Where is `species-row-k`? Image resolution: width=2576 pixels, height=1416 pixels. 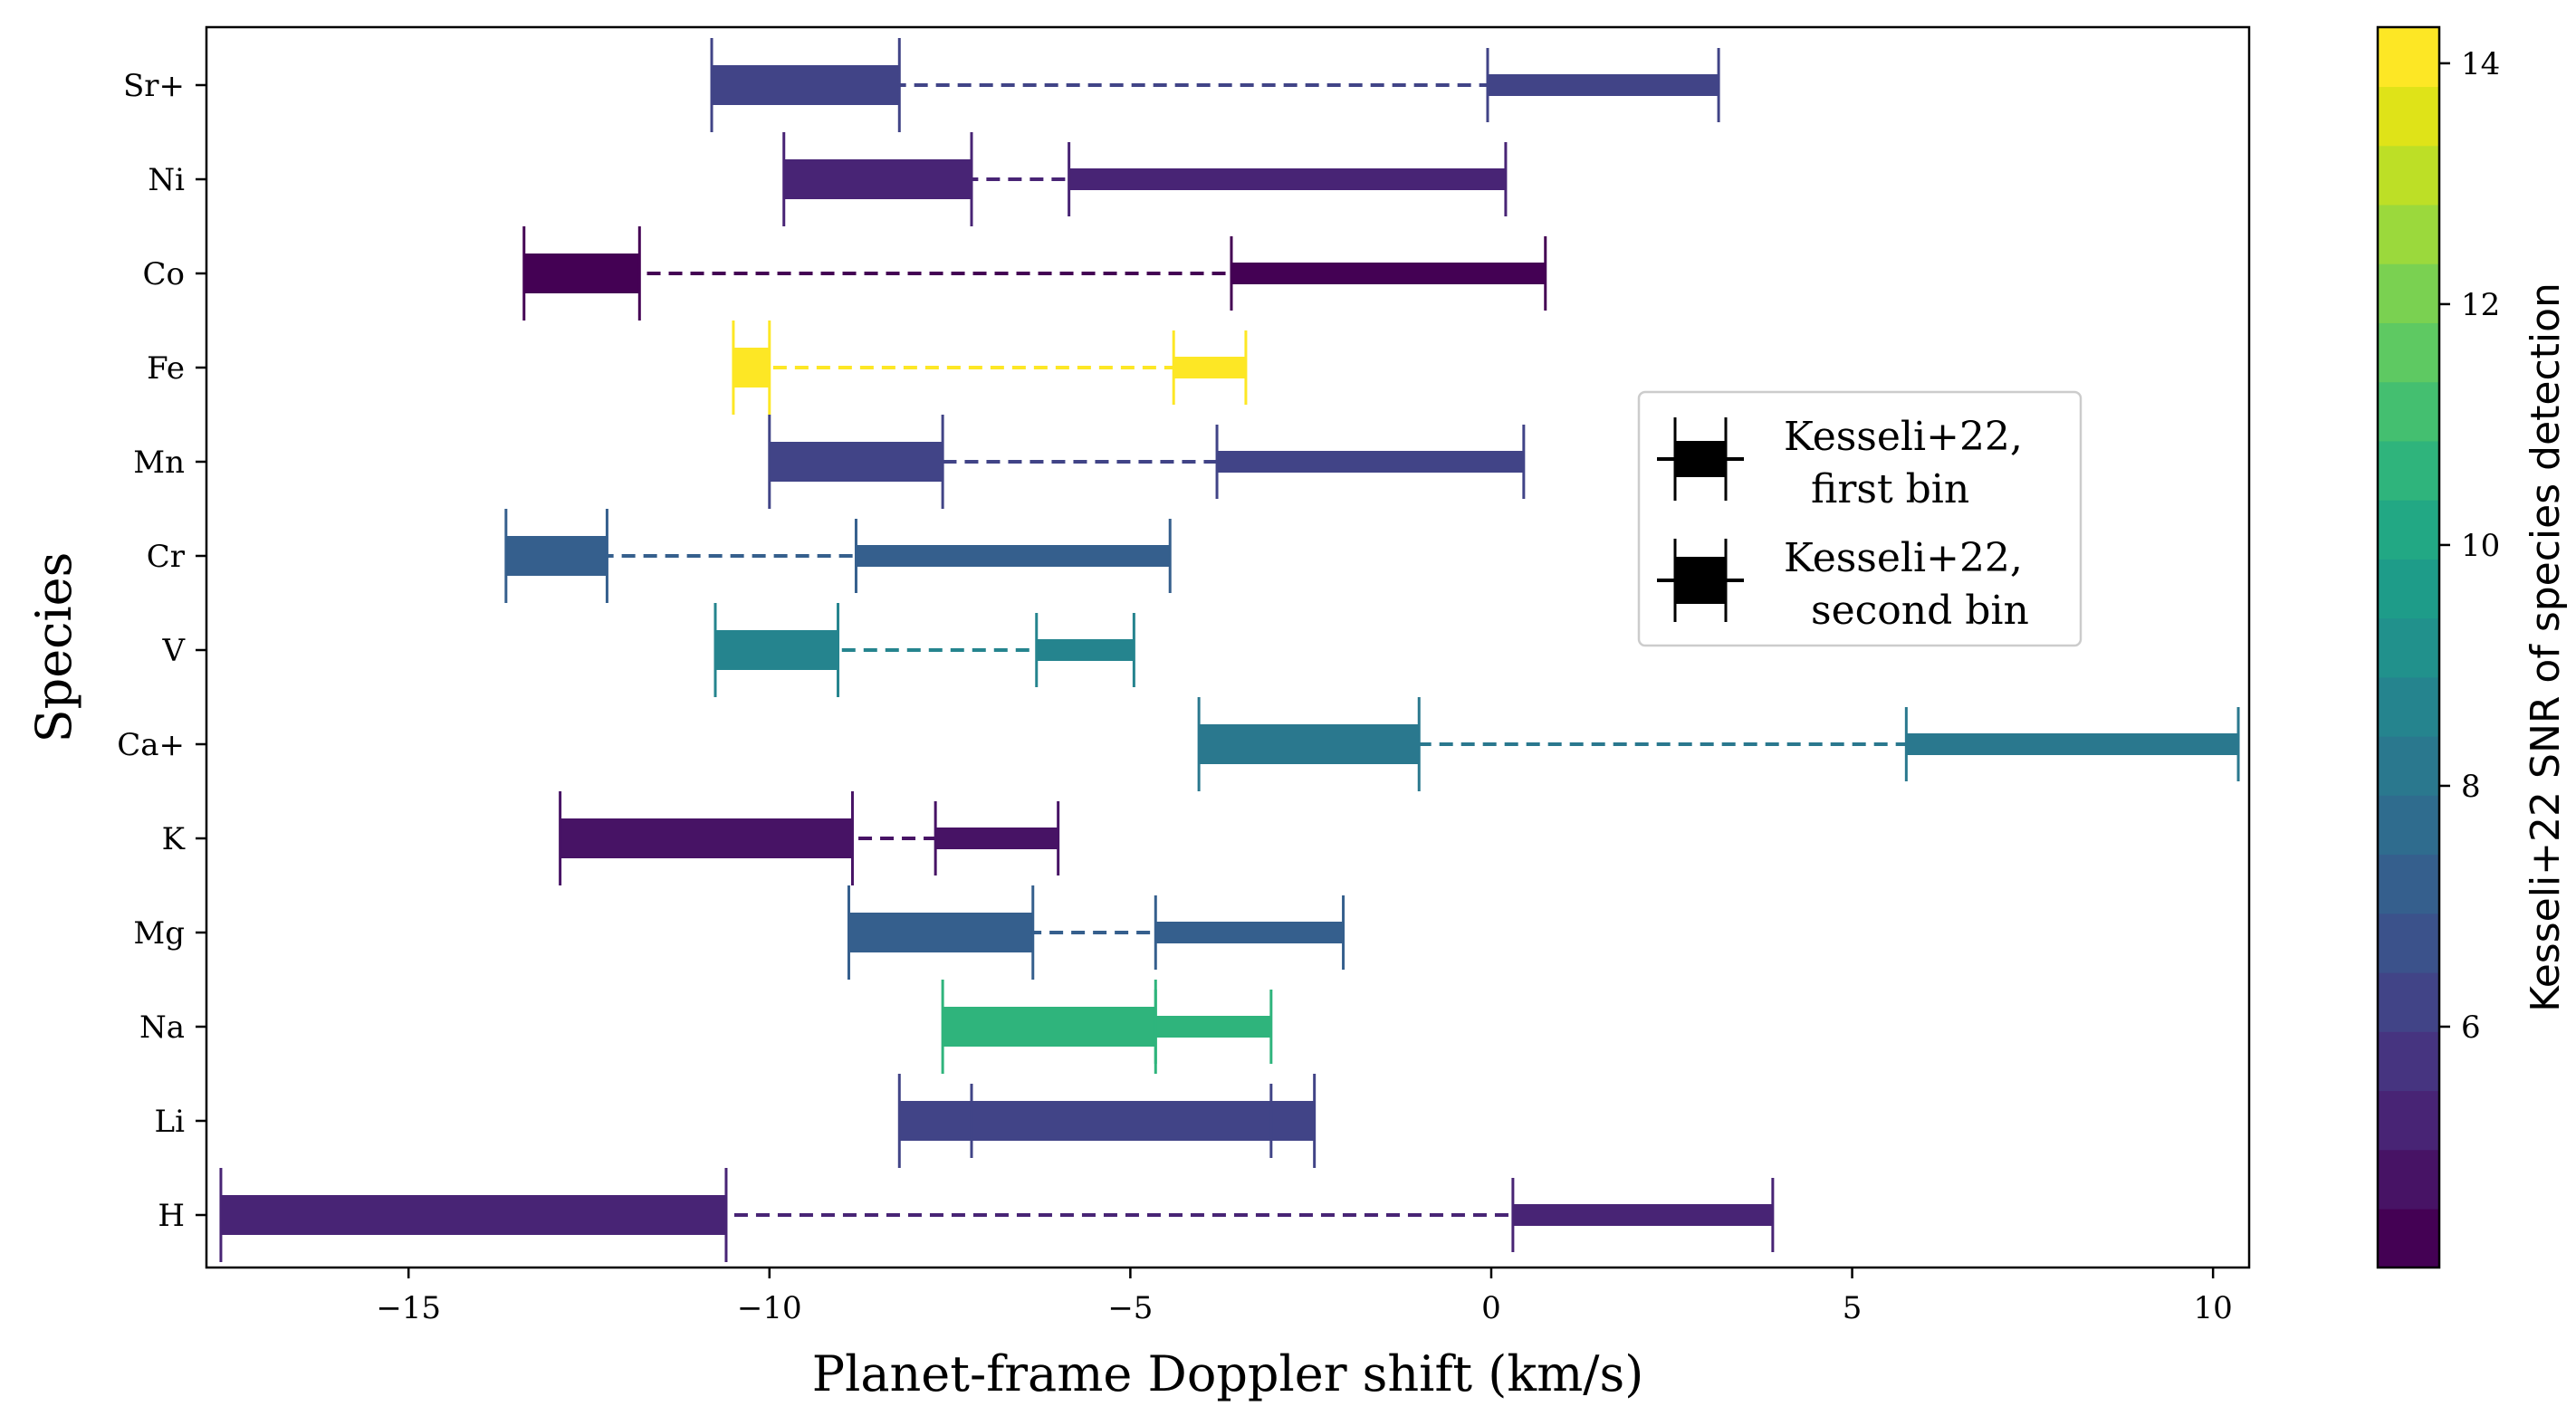
species-row-k is located at coordinates (809, 838).